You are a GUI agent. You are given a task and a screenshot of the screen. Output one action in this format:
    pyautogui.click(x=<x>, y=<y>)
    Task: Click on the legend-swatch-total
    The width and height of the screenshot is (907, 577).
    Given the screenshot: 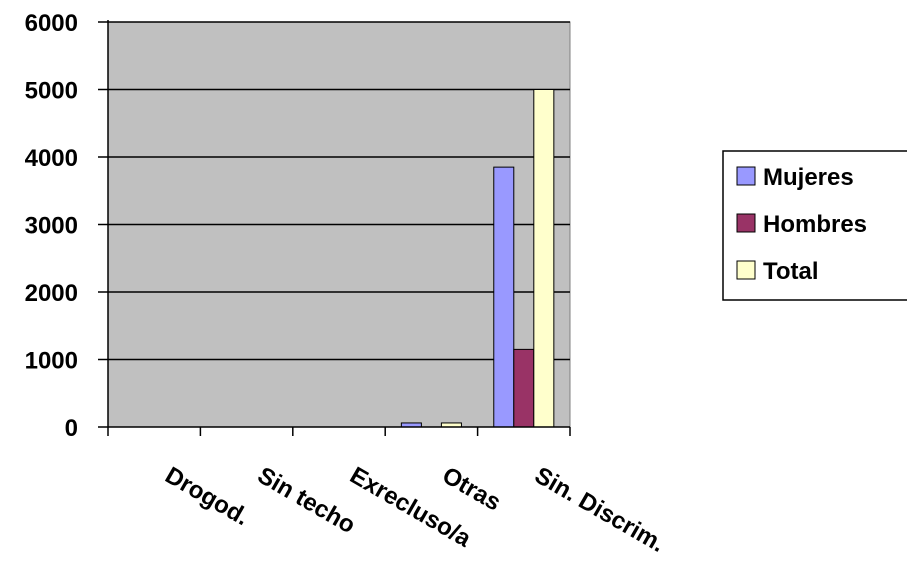 What is the action you would take?
    pyautogui.click(x=746, y=270)
    